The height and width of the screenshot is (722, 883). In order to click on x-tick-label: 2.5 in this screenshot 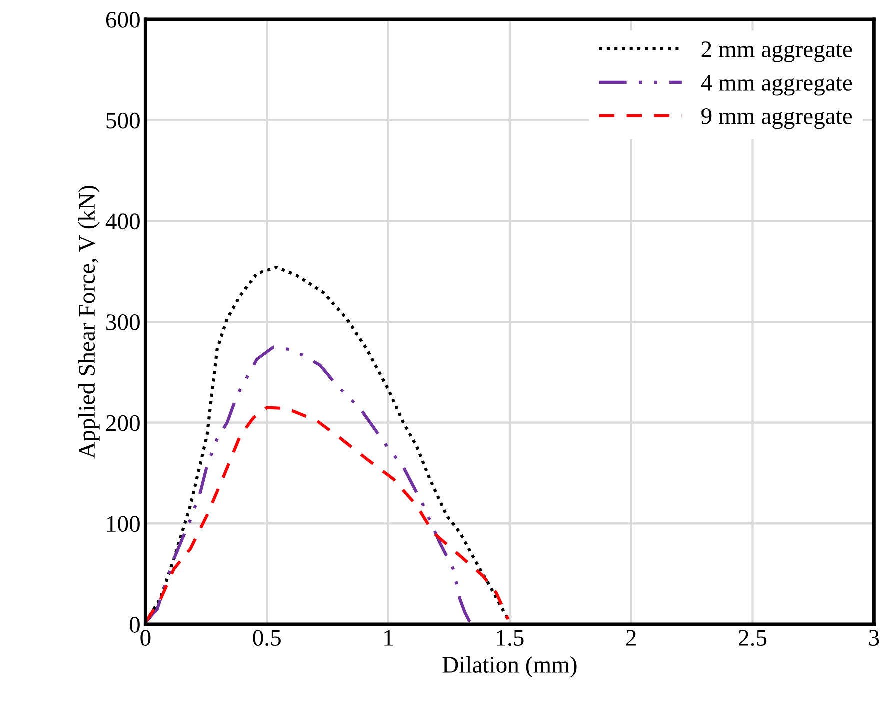, I will do `click(753, 638)`.